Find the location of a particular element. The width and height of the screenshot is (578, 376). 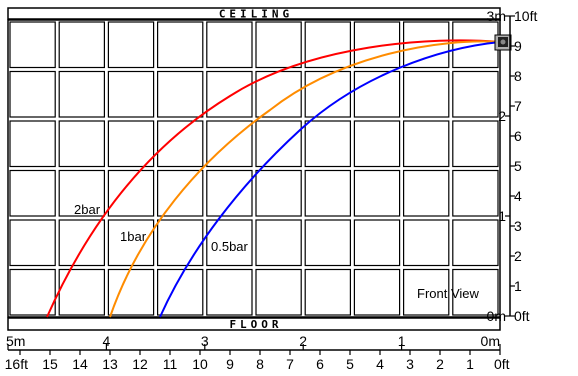

right-axis-m-tick: 0m is located at coordinates (496, 316).